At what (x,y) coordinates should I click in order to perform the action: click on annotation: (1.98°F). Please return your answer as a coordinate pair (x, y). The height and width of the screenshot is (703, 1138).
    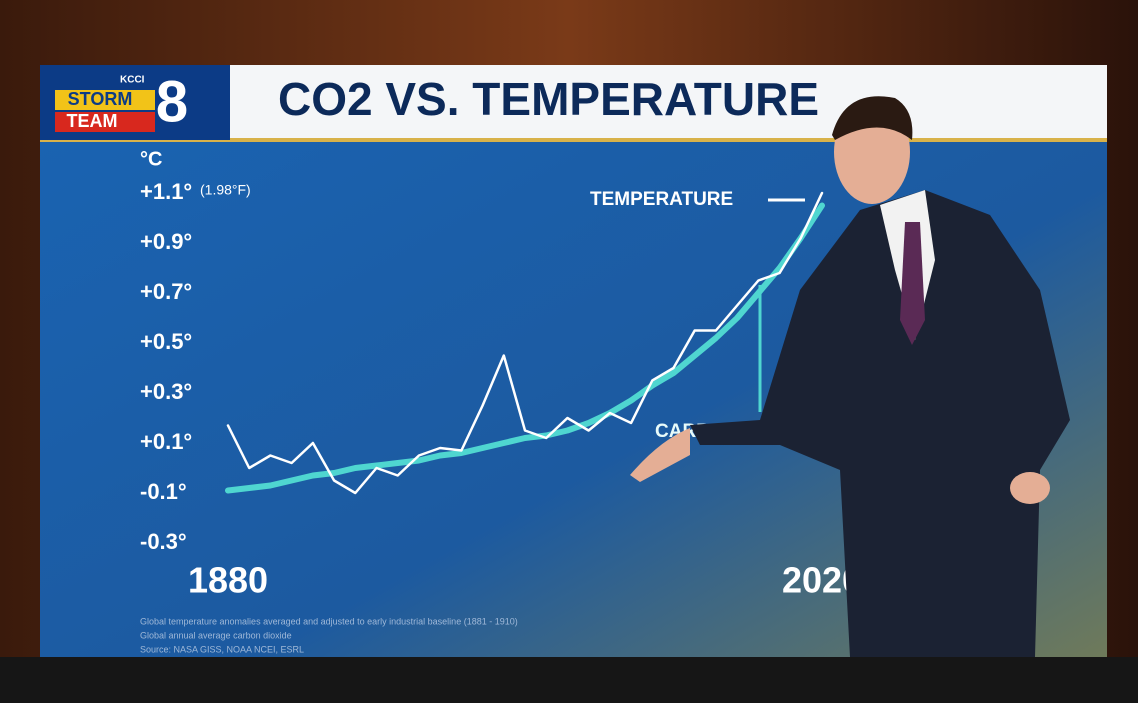
    Looking at the image, I should click on (225, 190).